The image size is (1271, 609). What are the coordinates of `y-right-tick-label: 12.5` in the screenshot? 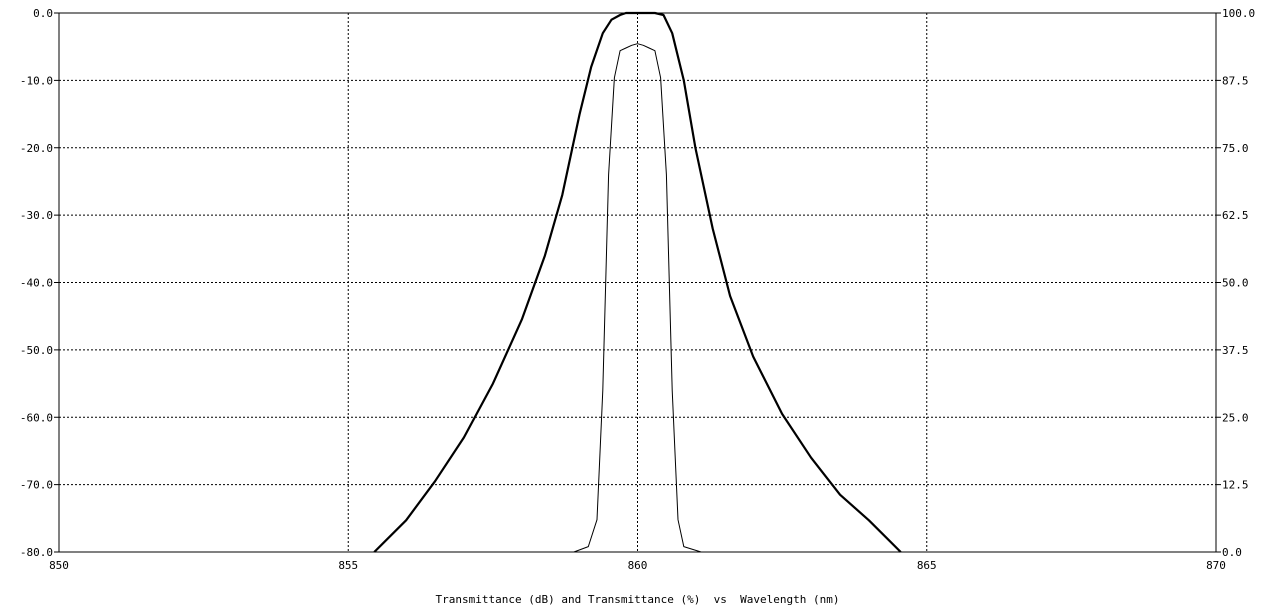 It's located at (1235, 485).